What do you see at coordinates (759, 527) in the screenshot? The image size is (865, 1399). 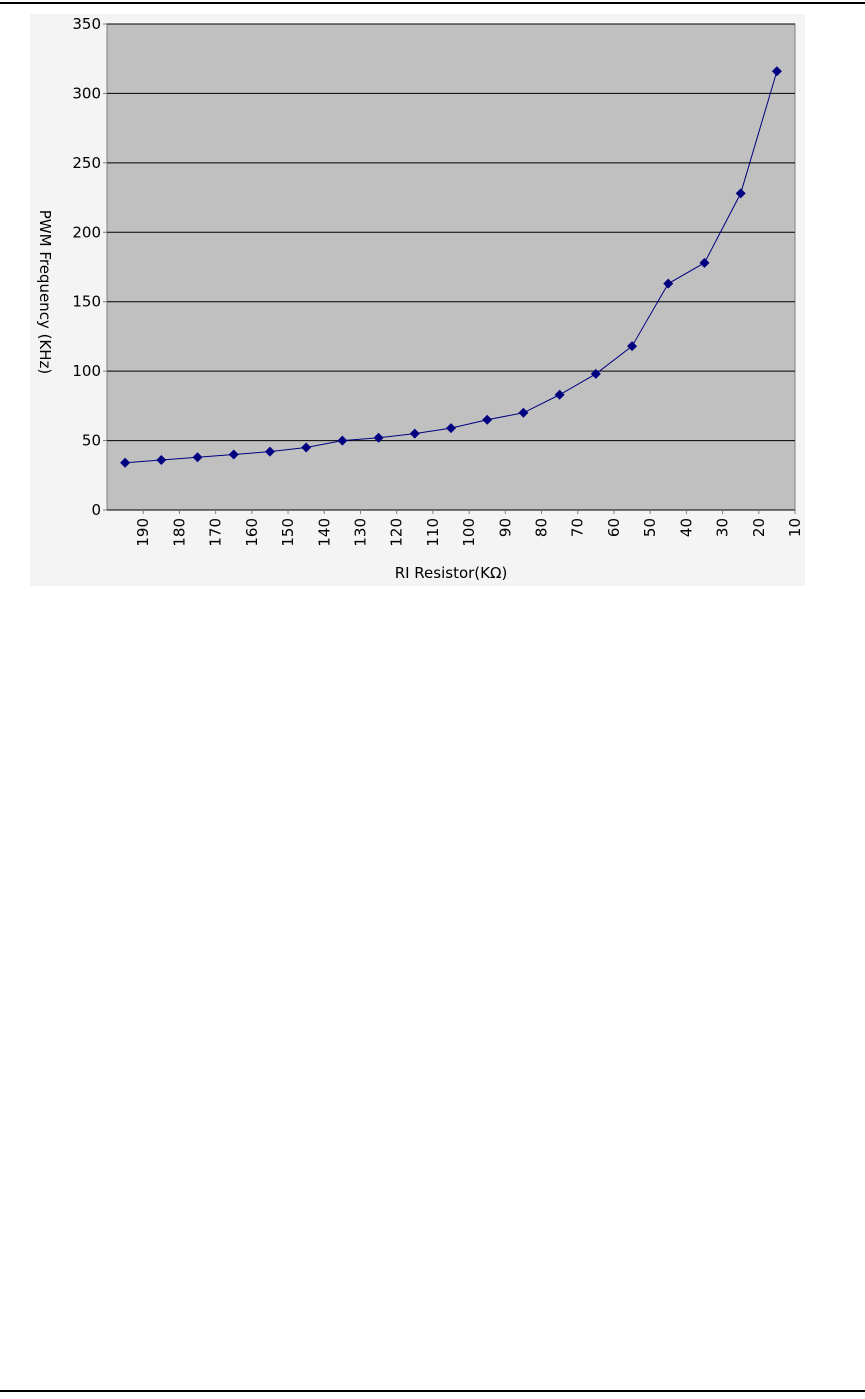 I see `x-tick-label: 20` at bounding box center [759, 527].